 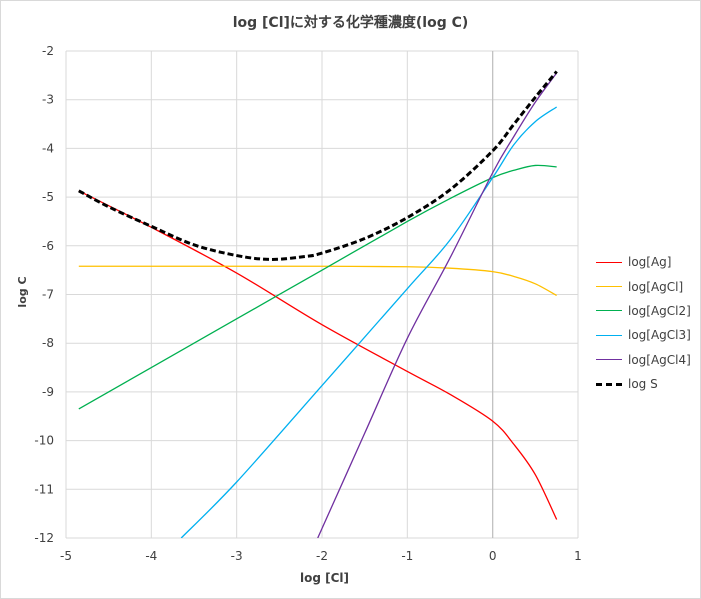 What do you see at coordinates (407, 556) in the screenshot?
I see `x-tick-label: -1` at bounding box center [407, 556].